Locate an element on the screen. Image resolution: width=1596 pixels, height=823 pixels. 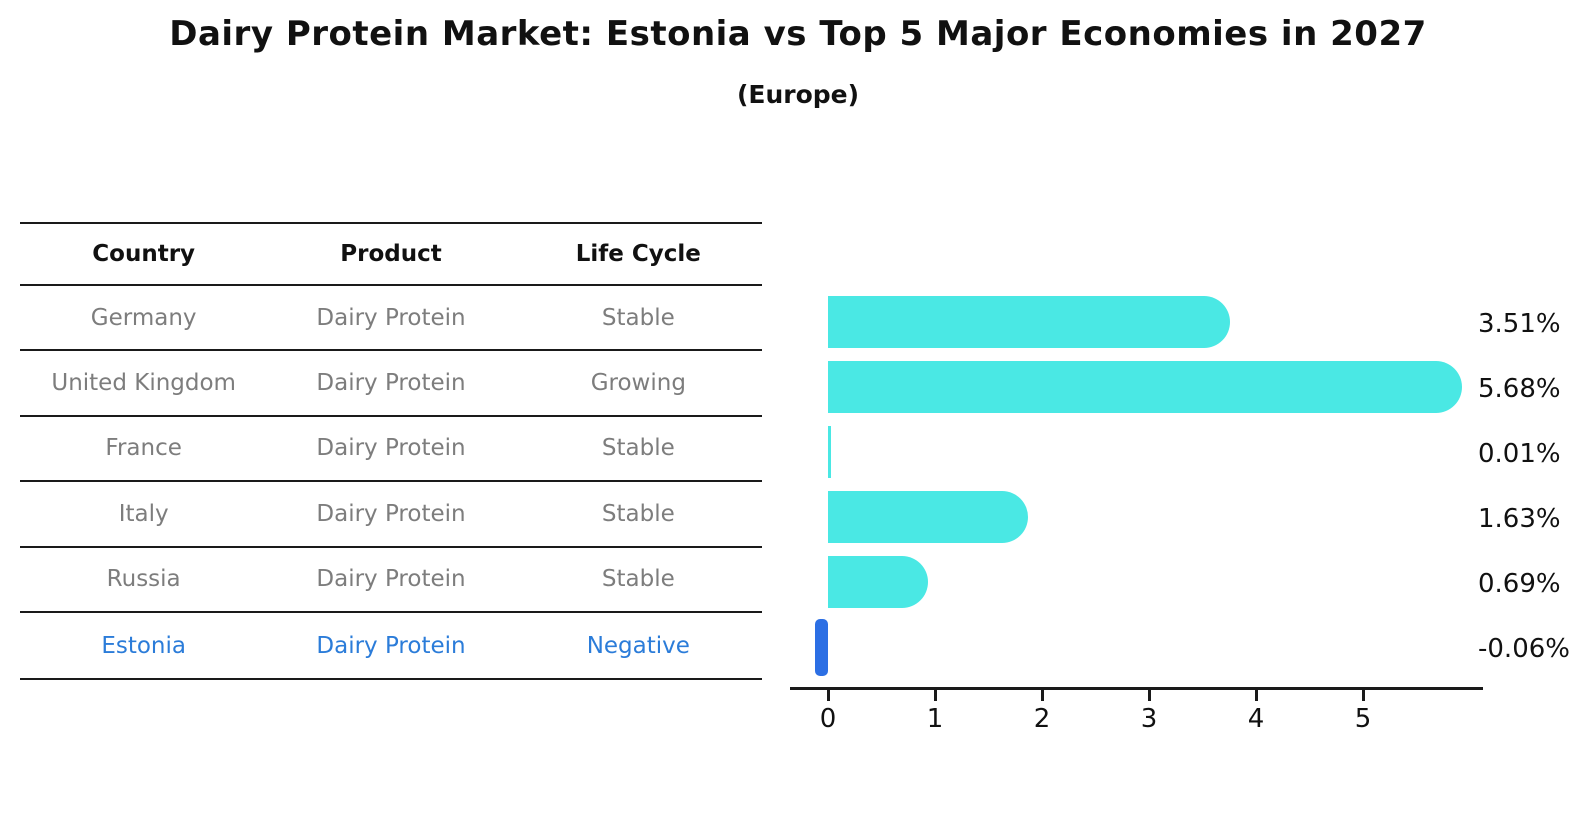
table-row-estonia: Estonia Dairy Protein Negative is located at coordinates (391, 645).